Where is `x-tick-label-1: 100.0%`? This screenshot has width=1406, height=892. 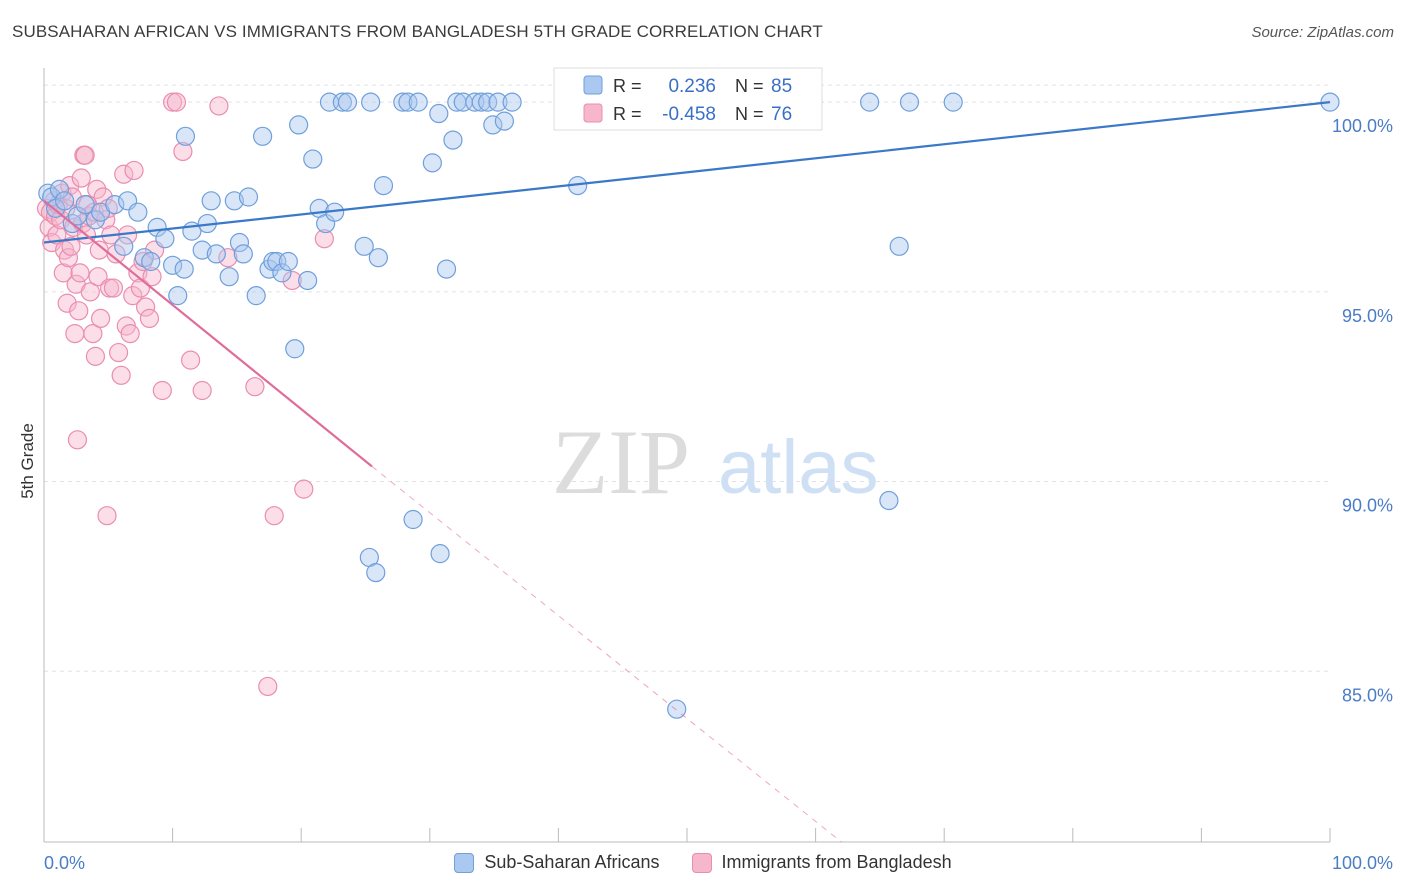
x-tick-label-1: 100.0% is located at coordinates (1362, 863).